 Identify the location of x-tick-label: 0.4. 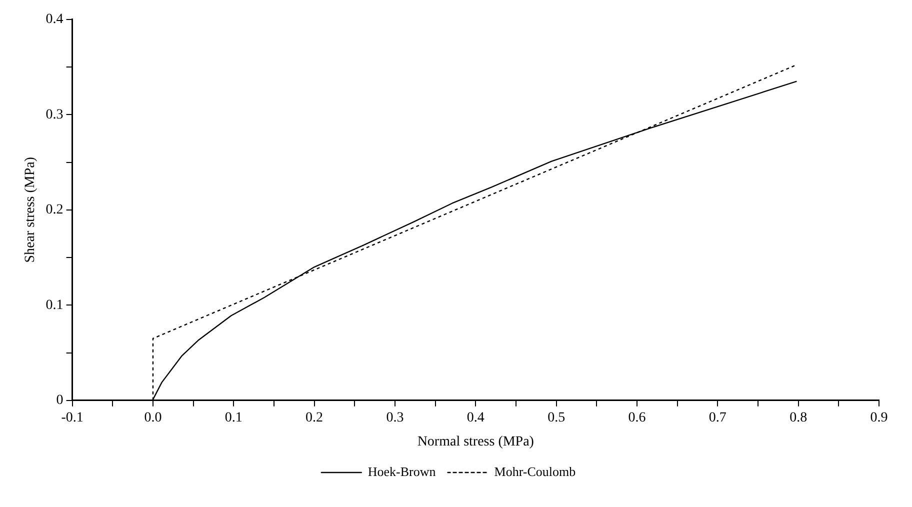
(475, 418).